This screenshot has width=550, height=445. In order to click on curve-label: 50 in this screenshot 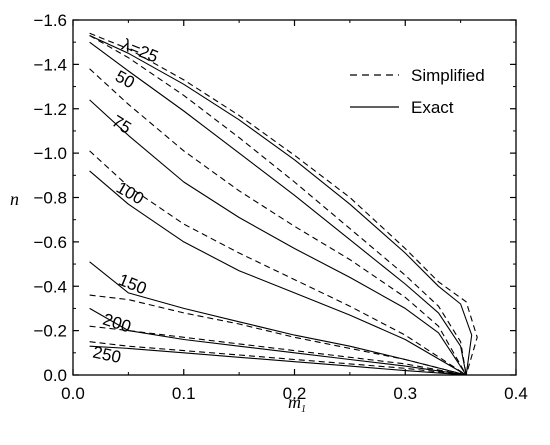, I will do `click(125, 80)`.